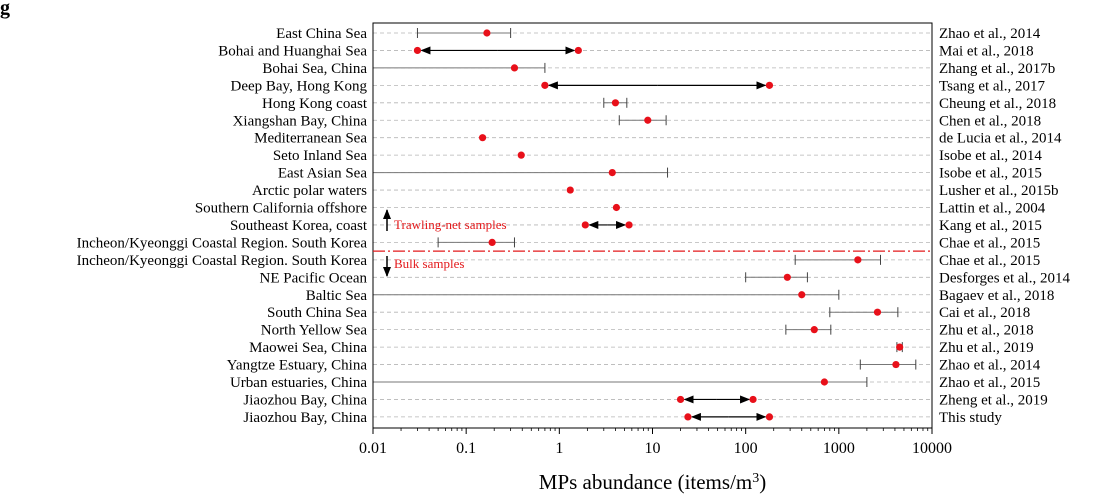 This screenshot has width=1097, height=497. Describe the element at coordinates (622, 418) in the screenshot. I see `row-23: Jiaozhou Bay, China This study` at that location.